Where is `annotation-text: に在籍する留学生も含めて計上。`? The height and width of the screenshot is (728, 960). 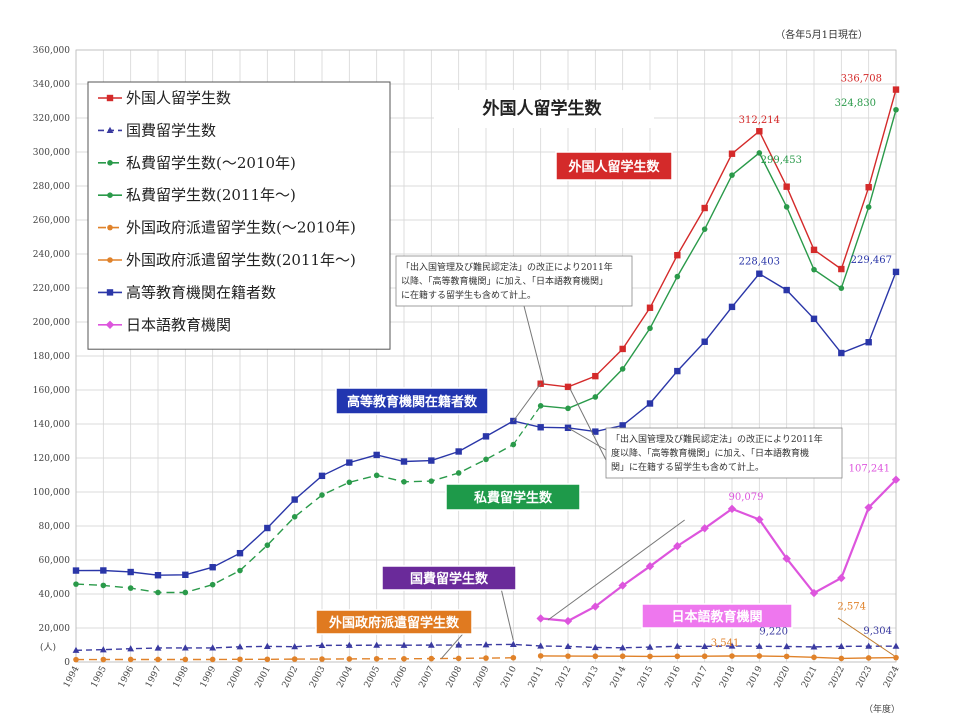 annotation-text: に在籍する留学生も含めて計上。 is located at coordinates (468, 295).